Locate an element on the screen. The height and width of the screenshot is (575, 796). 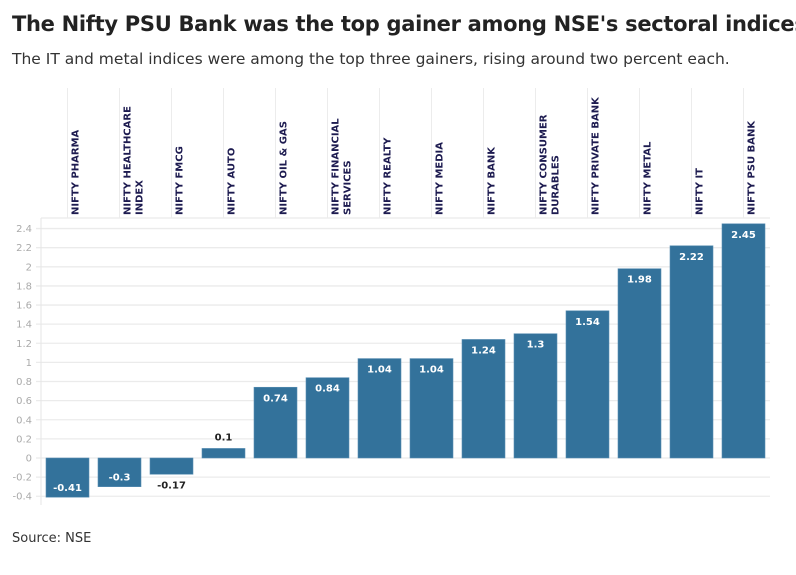
category-label: NIFTY OIL & GAS is located at coordinates (284, 168).